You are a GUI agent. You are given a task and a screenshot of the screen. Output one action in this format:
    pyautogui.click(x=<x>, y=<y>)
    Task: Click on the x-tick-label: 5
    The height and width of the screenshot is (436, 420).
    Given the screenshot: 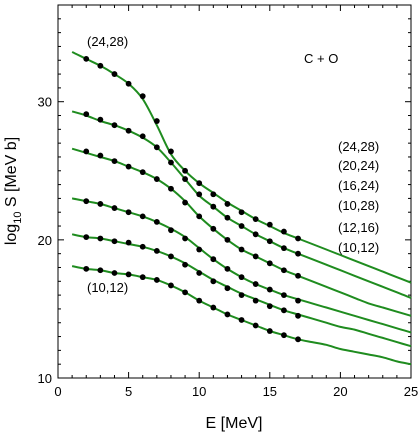 What is the action you would take?
    pyautogui.click(x=128, y=391)
    